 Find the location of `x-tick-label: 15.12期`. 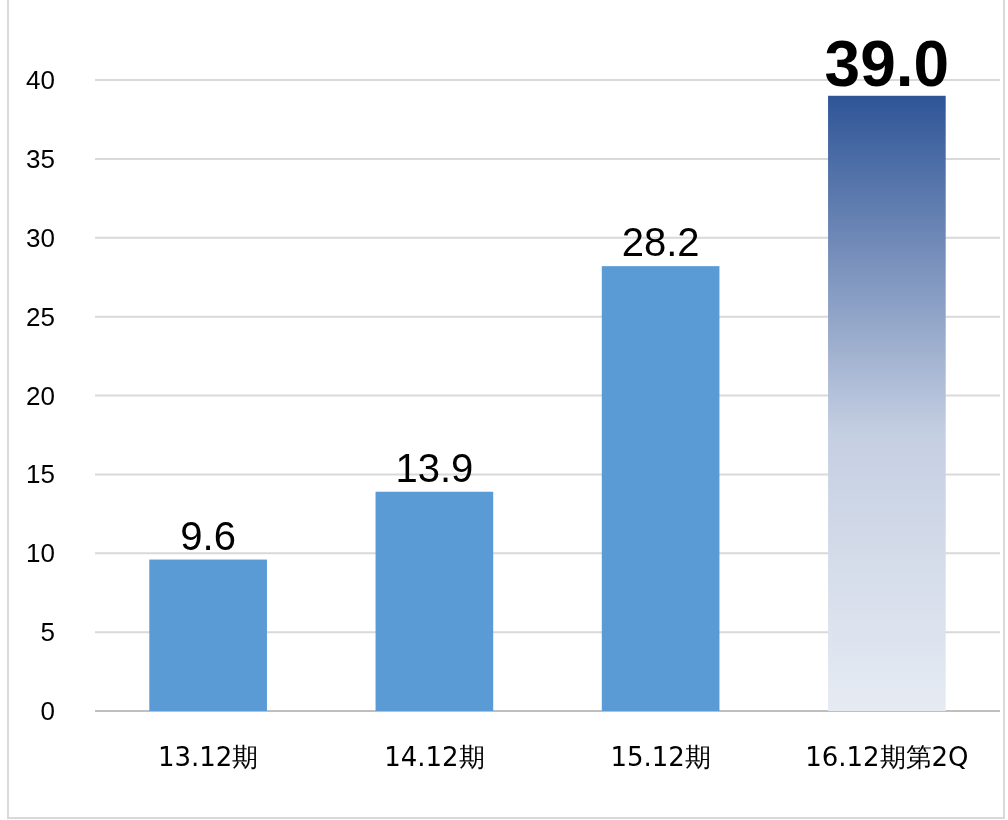

x-tick-label: 15.12期 is located at coordinates (660, 757).